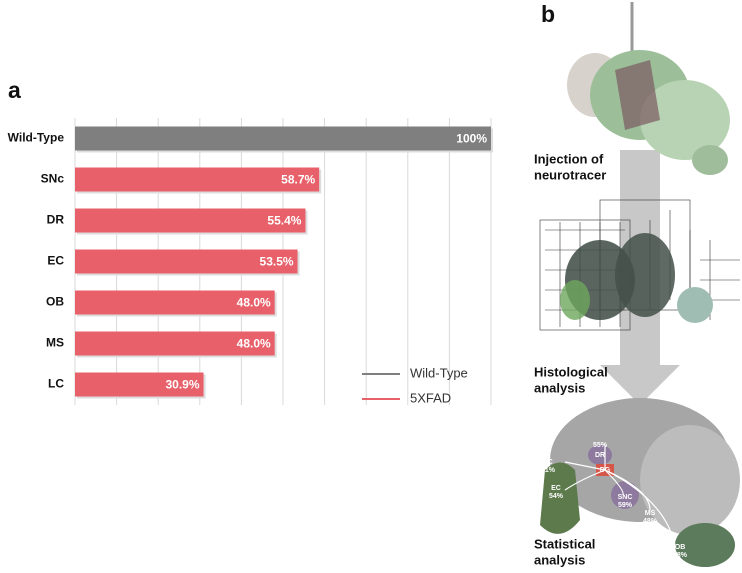  Describe the element at coordinates (556, 488) in the screenshot. I see `region-label: EC` at that location.